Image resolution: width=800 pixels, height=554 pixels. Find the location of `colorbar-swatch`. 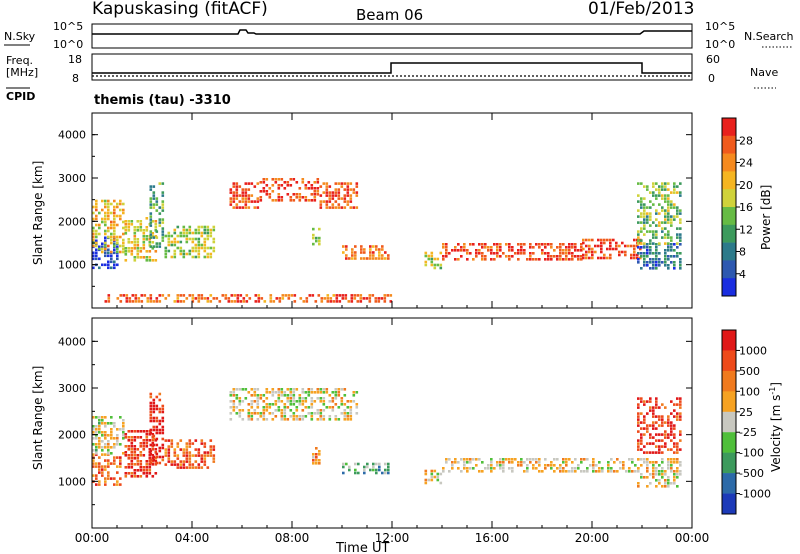

colorbar-swatch is located at coordinates (729, 233).